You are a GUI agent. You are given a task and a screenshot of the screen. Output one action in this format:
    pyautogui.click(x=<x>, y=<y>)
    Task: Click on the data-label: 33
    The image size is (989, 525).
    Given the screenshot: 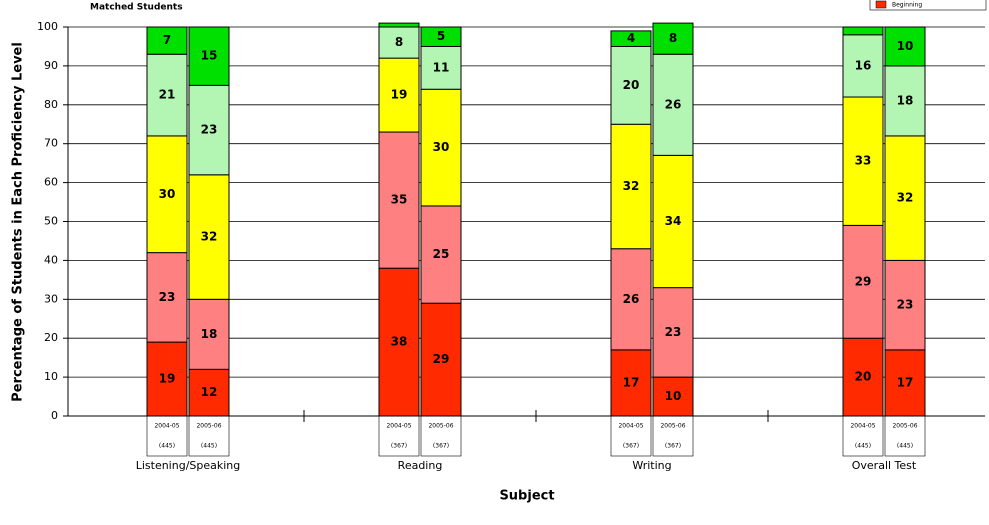 What is the action you would take?
    pyautogui.click(x=863, y=161)
    